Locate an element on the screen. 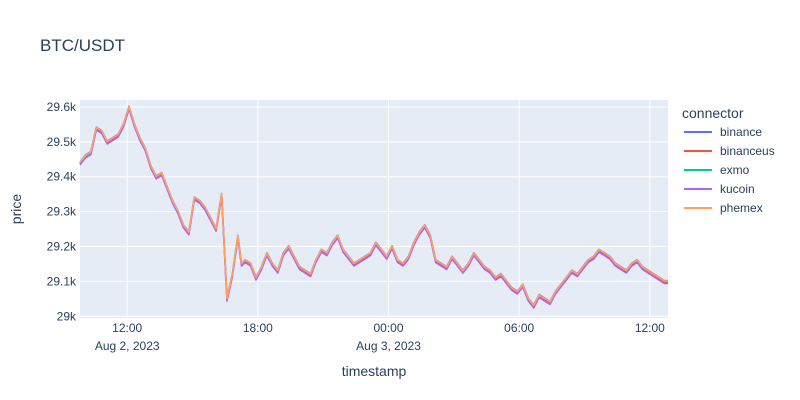 Image resolution: width=800 pixels, height=400 pixels. y-axis-title: price is located at coordinates (16, 209).